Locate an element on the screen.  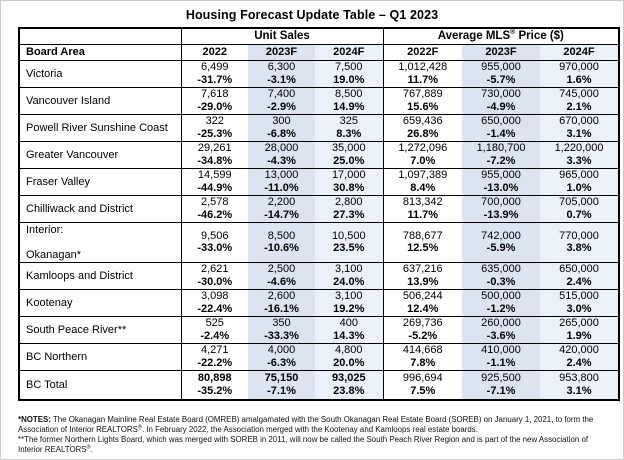
avg-price-cell: 515,000 3.0% is located at coordinates (580, 302).